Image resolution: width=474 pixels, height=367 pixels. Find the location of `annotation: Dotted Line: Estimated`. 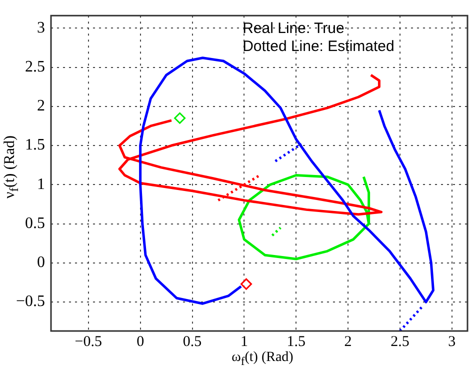

annotation: Dotted Line: Estimated is located at coordinates (318, 47).